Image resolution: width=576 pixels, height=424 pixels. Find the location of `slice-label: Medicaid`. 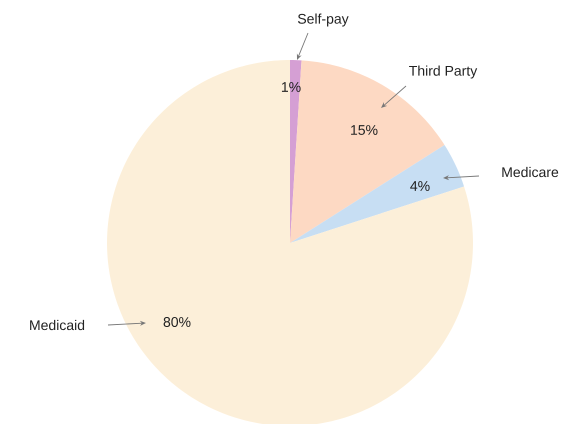

slice-label: Medicaid is located at coordinates (57, 325).